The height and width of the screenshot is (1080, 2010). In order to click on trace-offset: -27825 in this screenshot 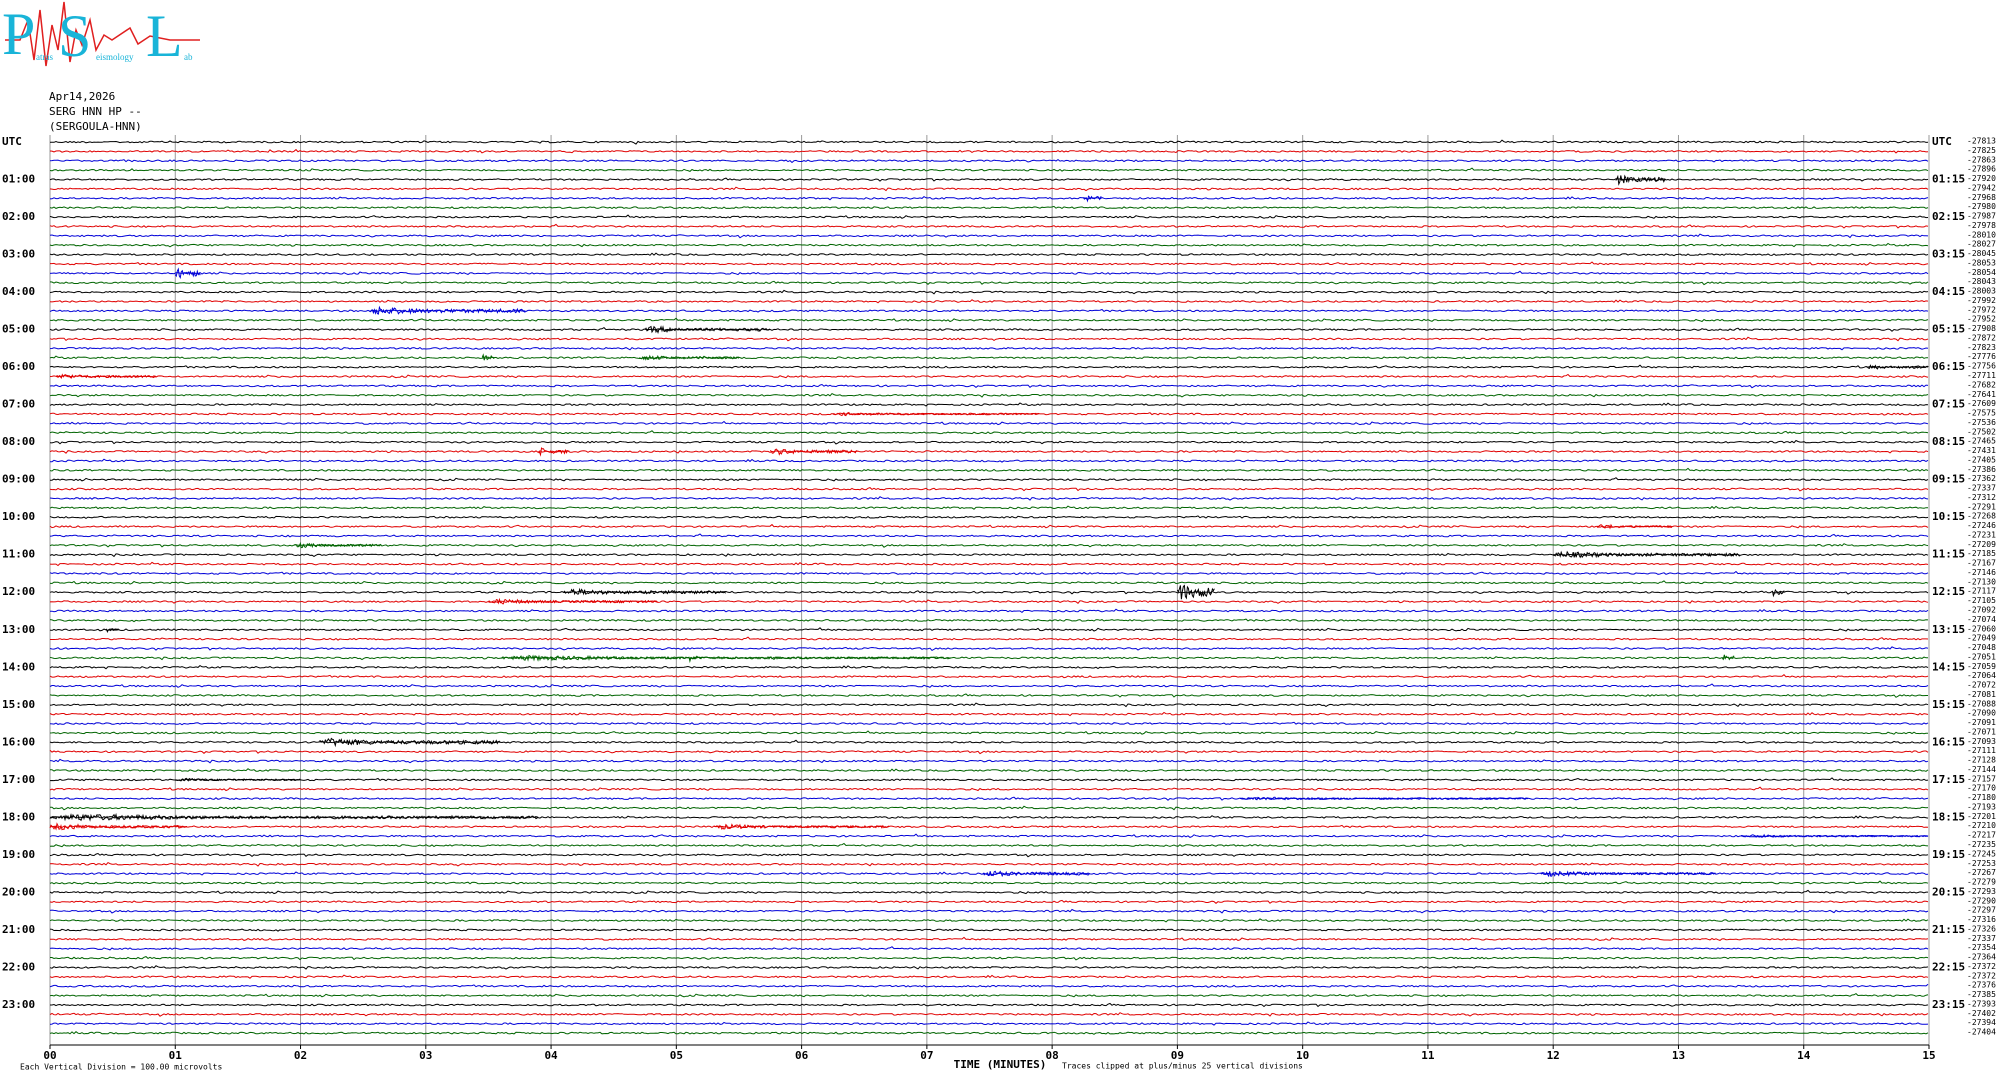, I will do `click(1981, 150)`.